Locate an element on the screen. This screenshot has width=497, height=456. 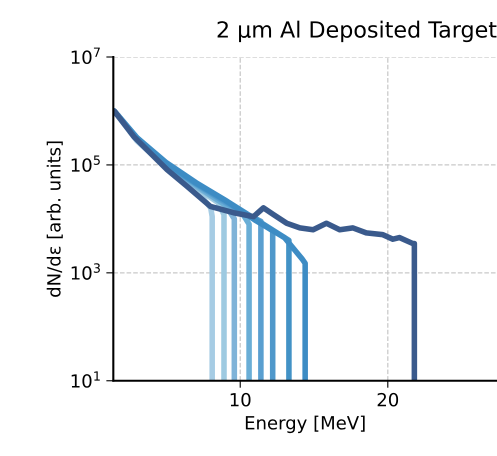
y-axis-title: dN/dε [arb. units] is located at coordinates (54, 219).